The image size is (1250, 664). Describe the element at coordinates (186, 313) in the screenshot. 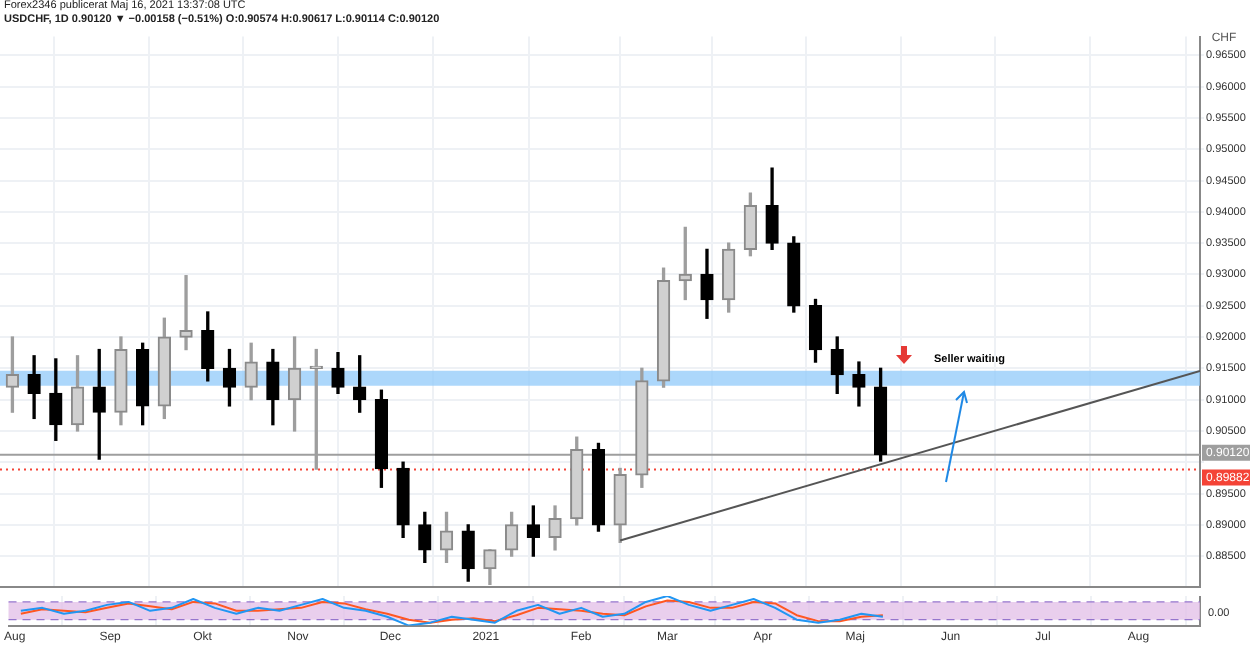

I see `candlestick` at that location.